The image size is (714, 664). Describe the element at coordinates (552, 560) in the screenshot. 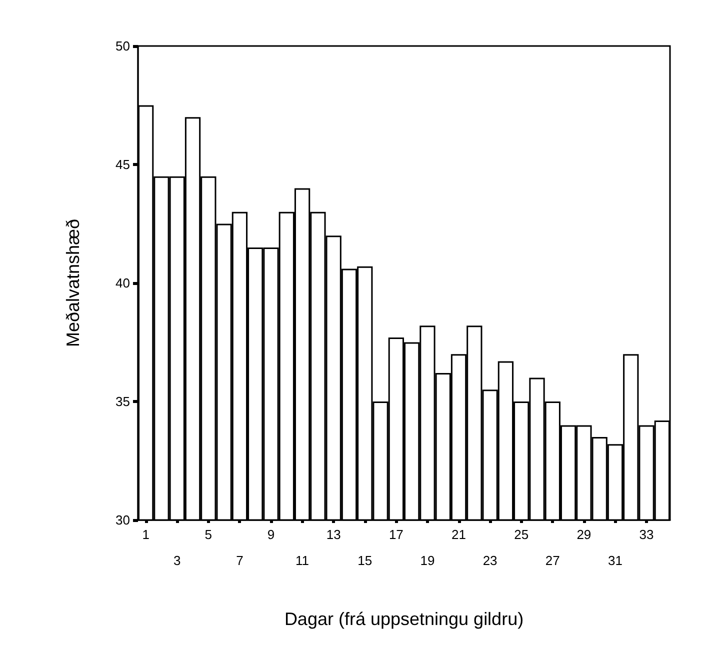

I see `x-tick-label: 27` at that location.